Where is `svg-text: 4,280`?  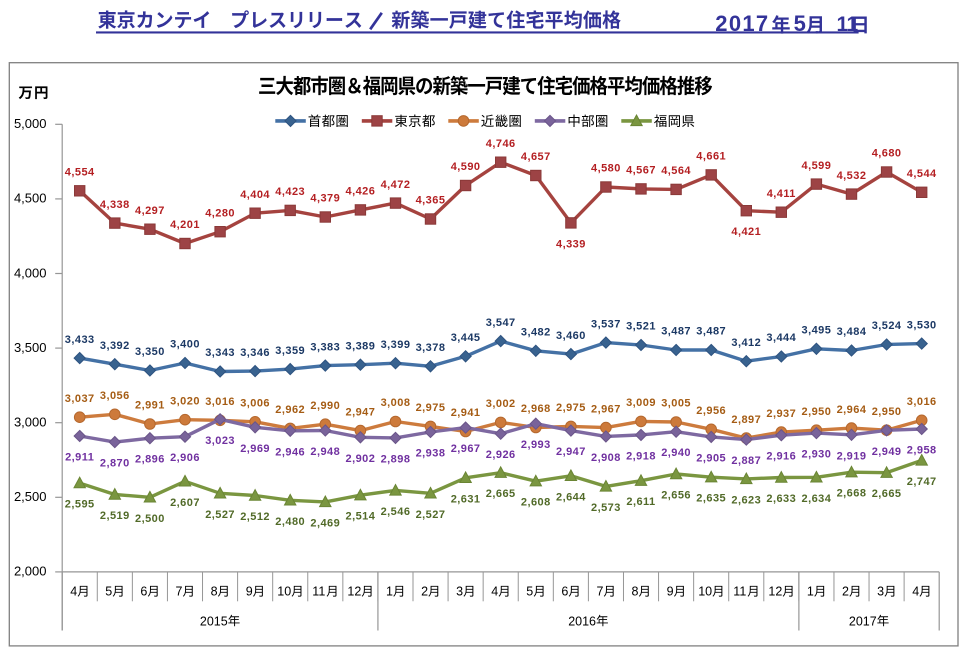 svg-text: 4,280 is located at coordinates (220, 213).